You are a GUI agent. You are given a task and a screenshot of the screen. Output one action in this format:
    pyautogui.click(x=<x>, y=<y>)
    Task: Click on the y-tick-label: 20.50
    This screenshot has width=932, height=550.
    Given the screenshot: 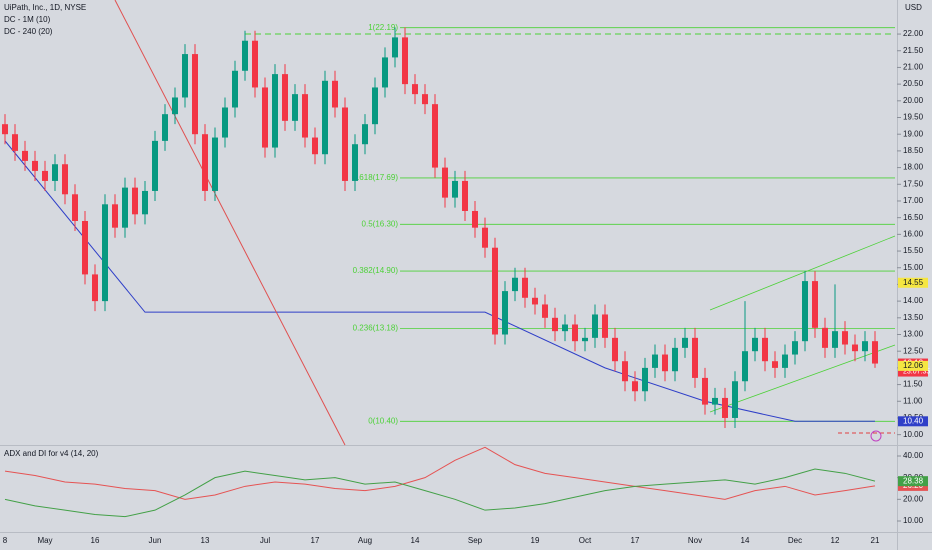 What is the action you would take?
    pyautogui.click(x=913, y=83)
    